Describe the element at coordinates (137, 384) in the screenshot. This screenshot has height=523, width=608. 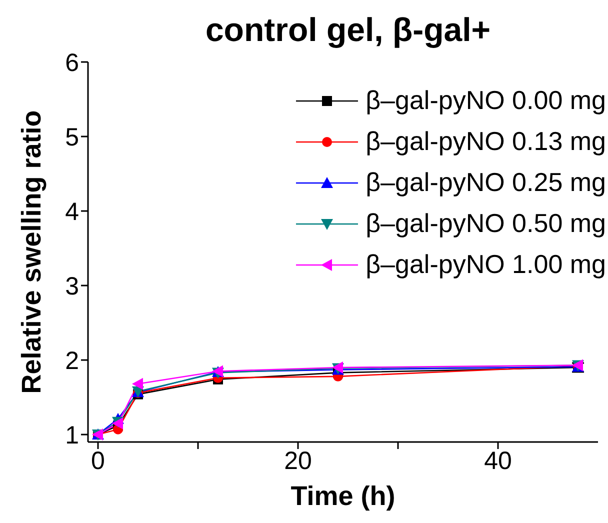
I see `point` at that location.